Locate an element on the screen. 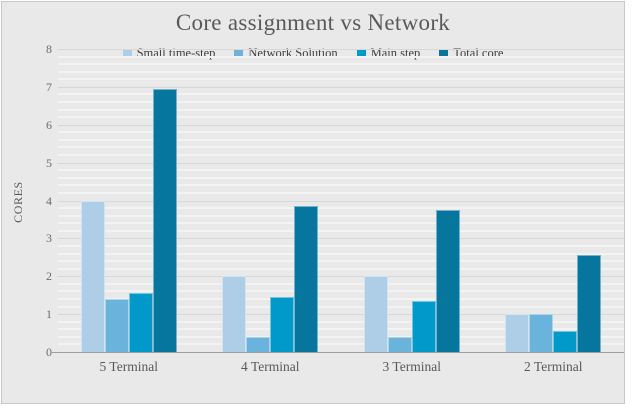  y-tick-label: 8 is located at coordinates (49, 49).